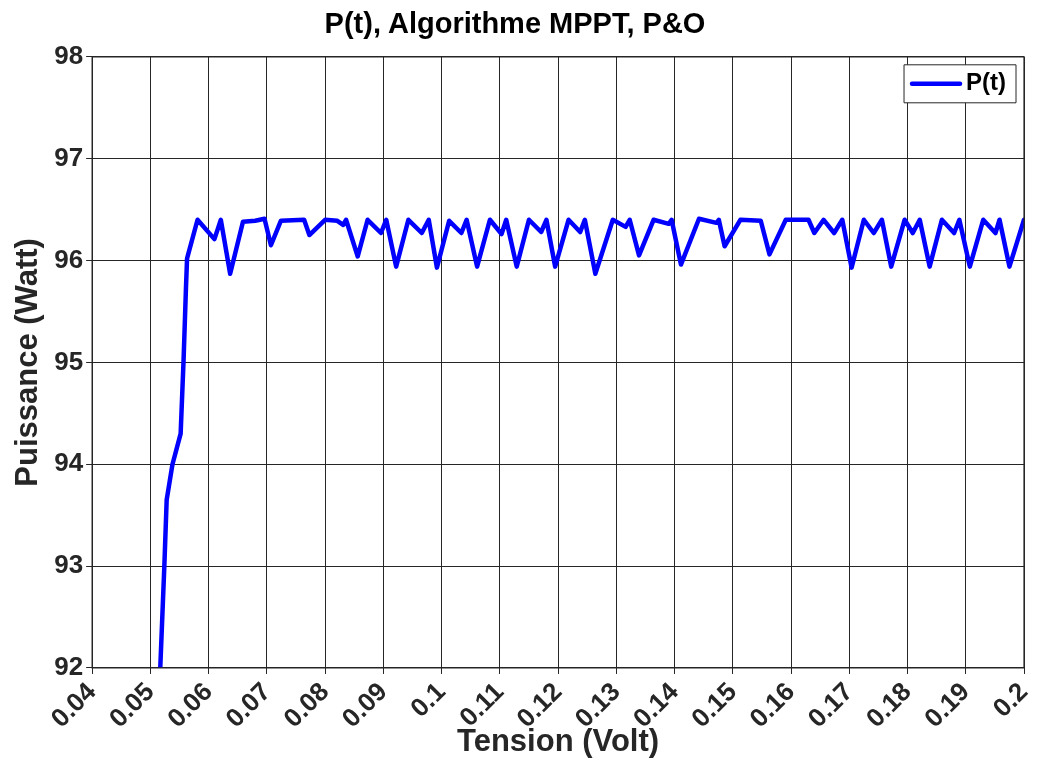 Image resolution: width=1052 pixels, height=765 pixels. Describe the element at coordinates (986, 82) in the screenshot. I see `legend-label: P(t)` at that location.